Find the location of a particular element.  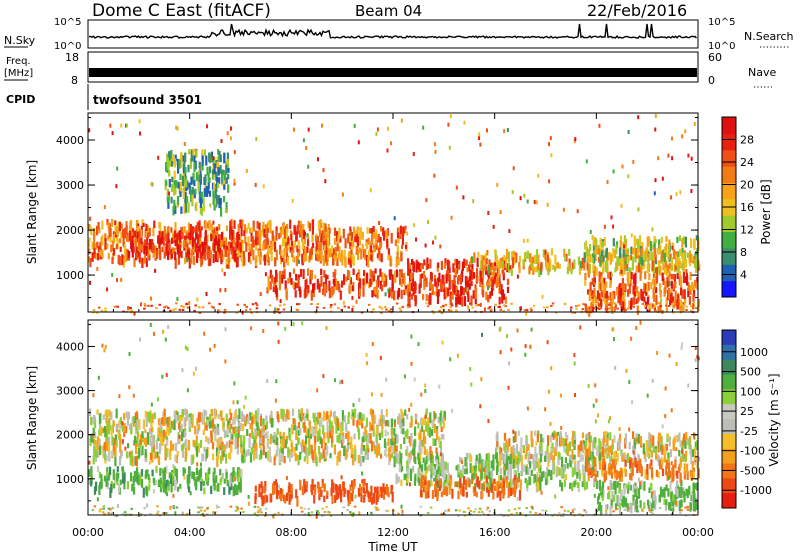

nave-tick-bottom: 0 is located at coordinates (711, 80).